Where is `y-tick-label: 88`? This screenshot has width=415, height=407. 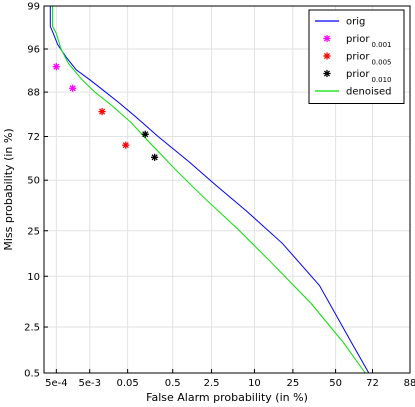
y-tick-label: 88 is located at coordinates (33, 93).